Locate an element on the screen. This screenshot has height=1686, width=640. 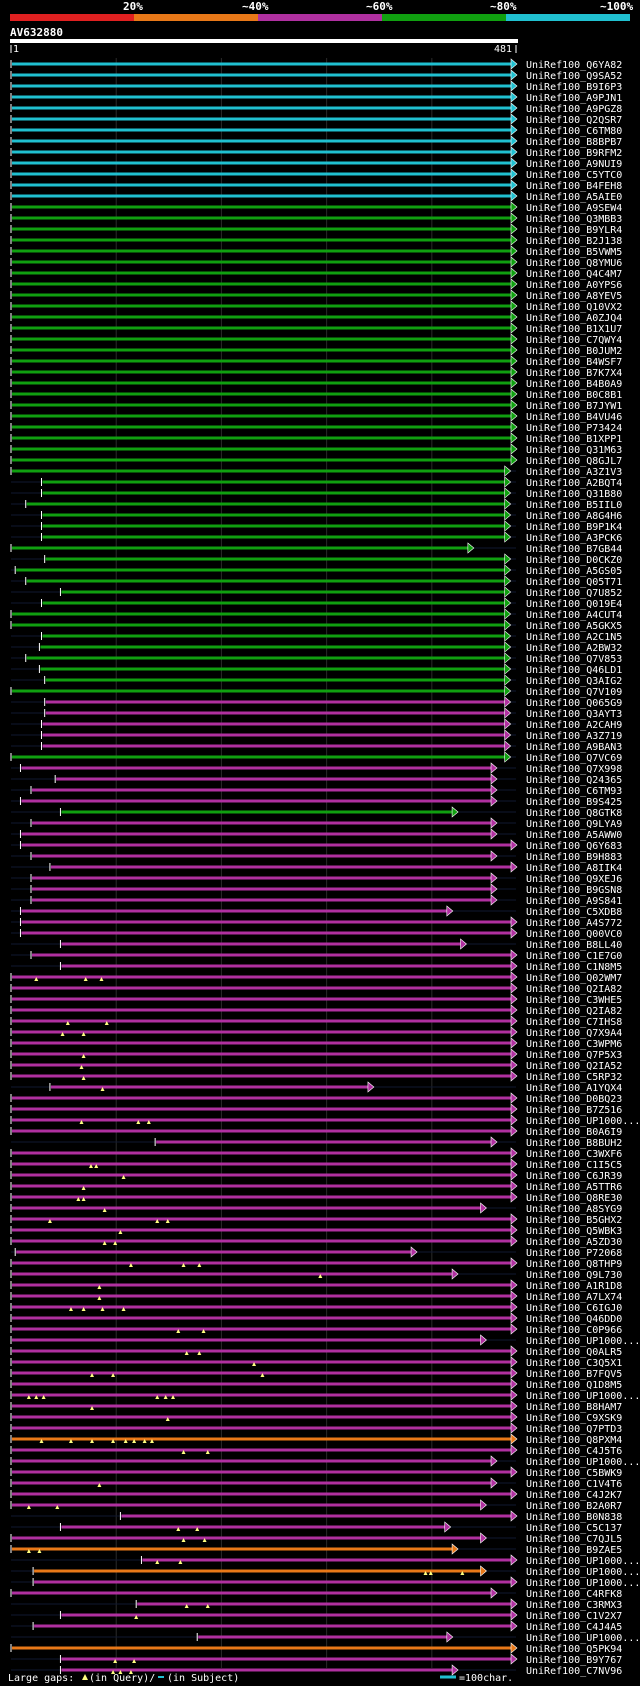
hit-label: UniRef100_C1V2X7 is located at coordinates (574, 1616).